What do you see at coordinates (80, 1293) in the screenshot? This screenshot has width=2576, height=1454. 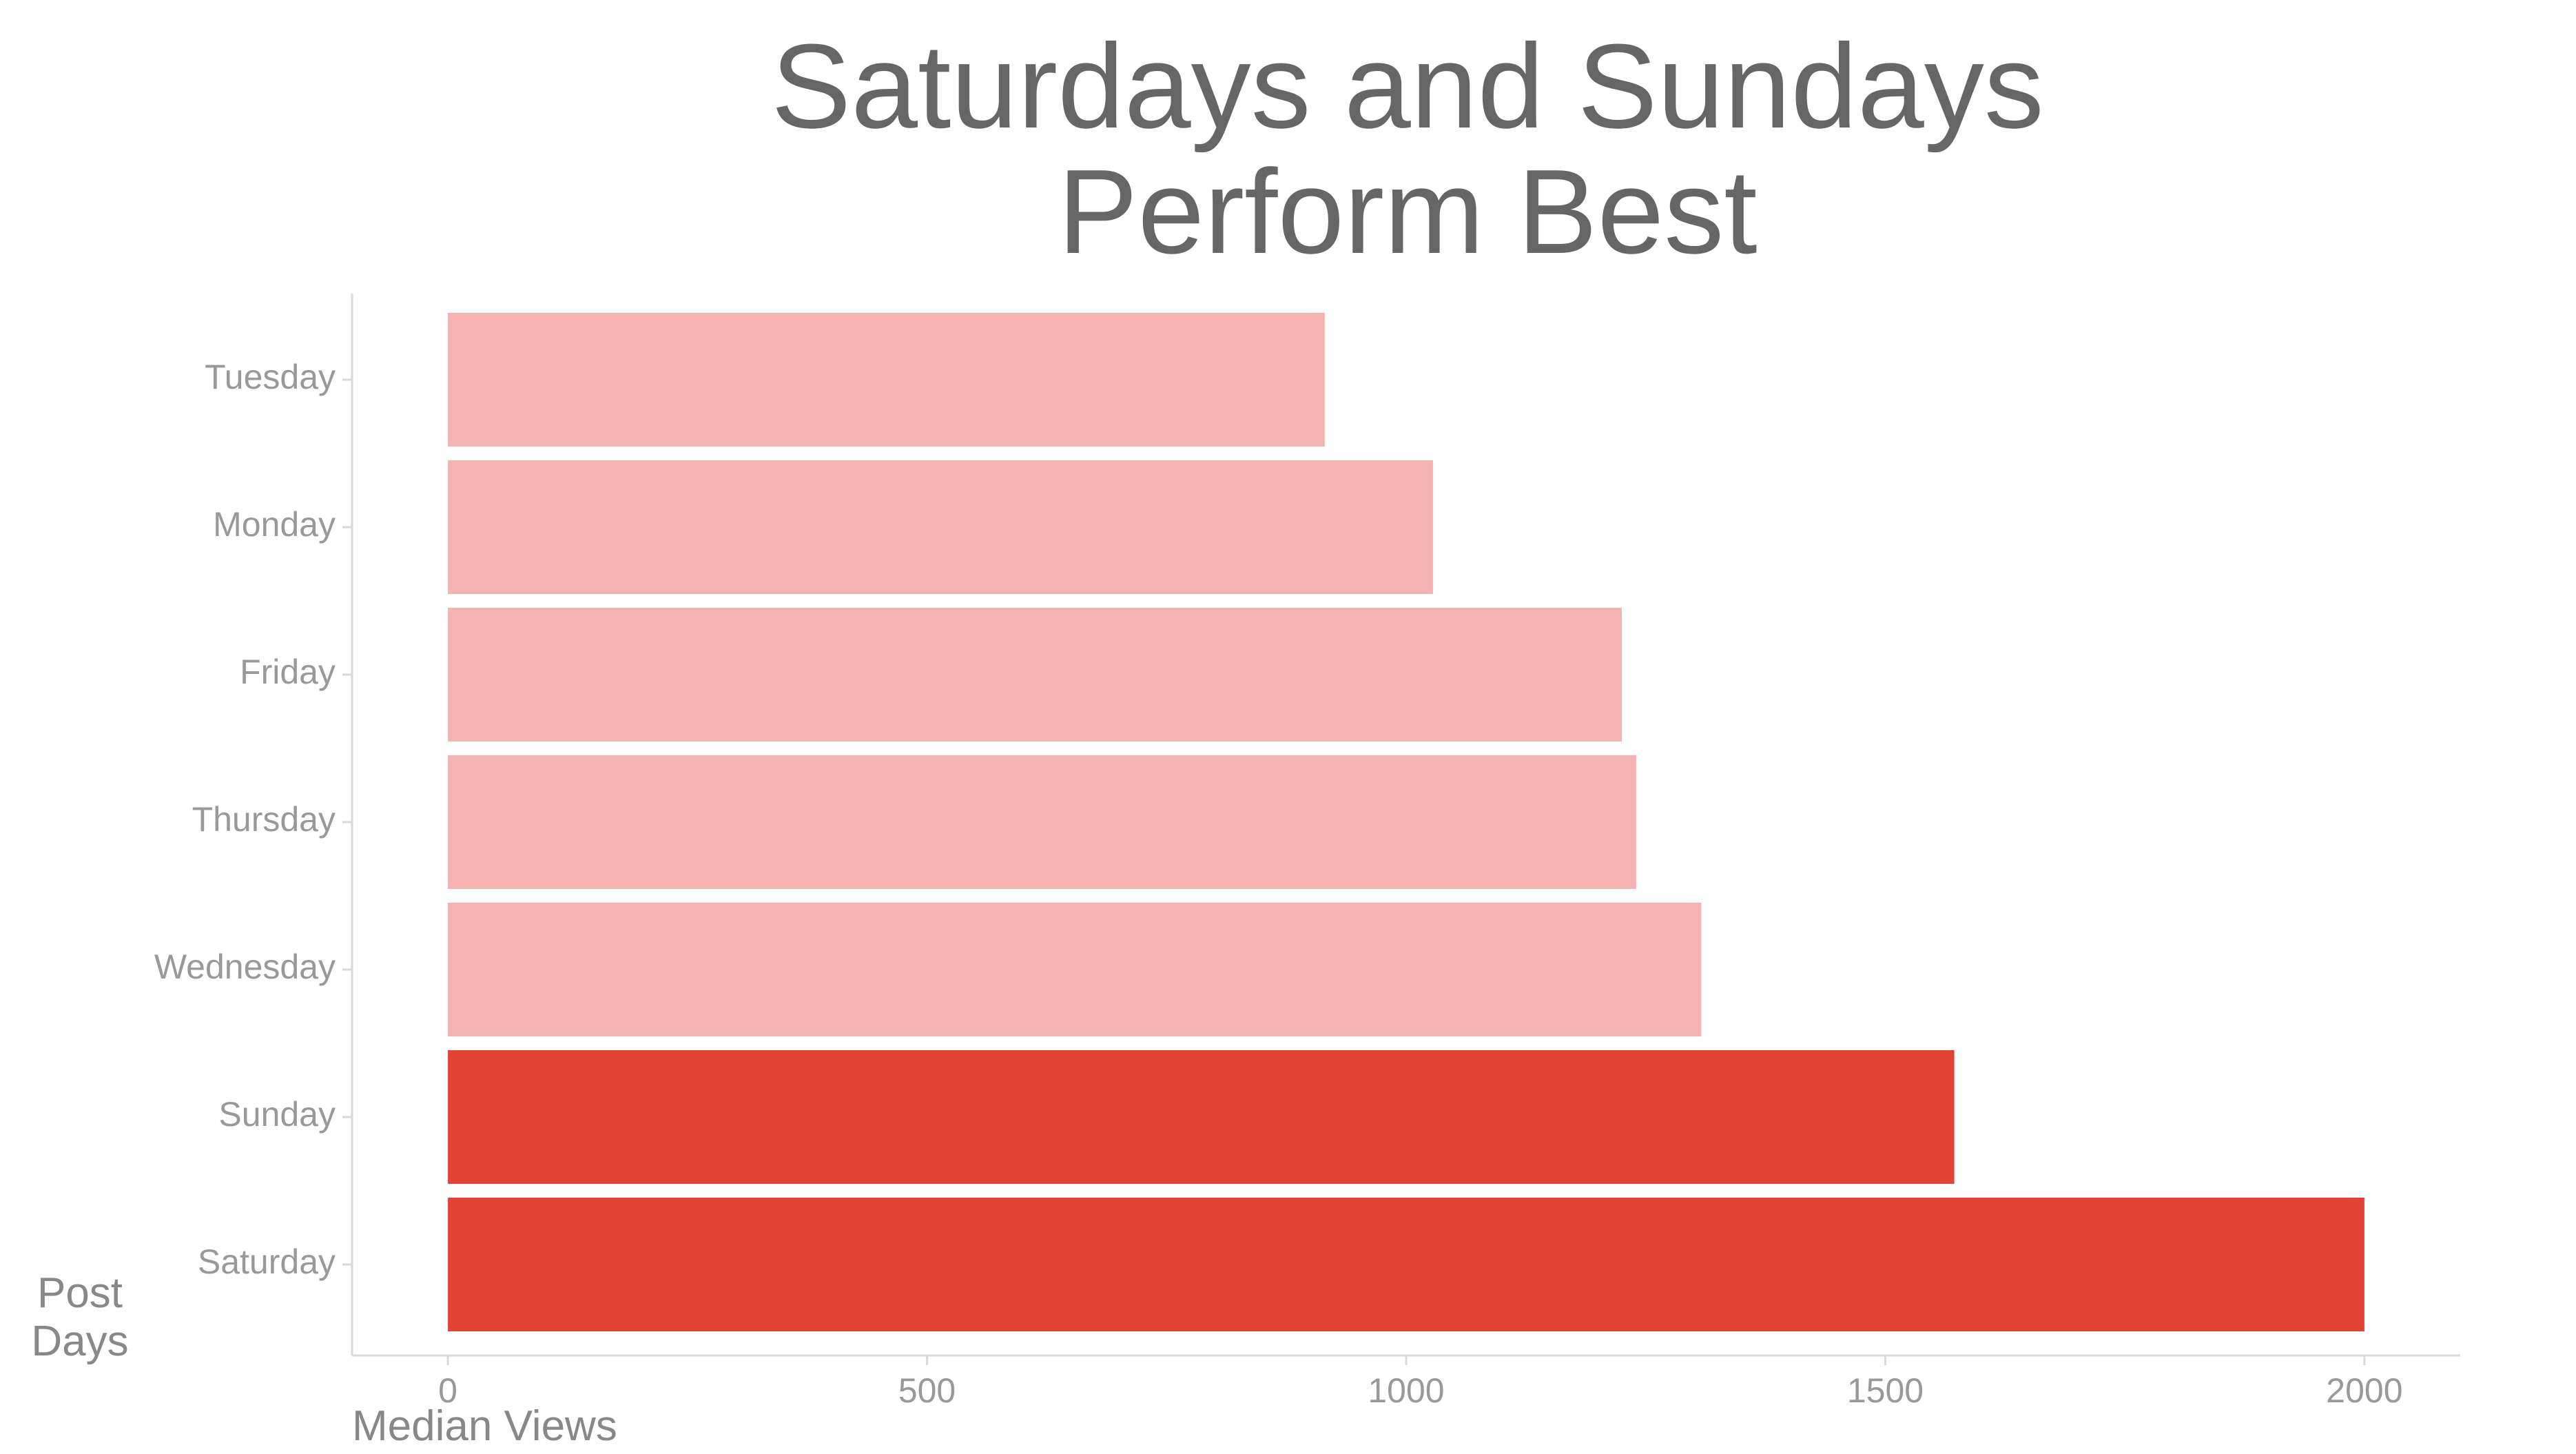 I see `y-axis-title-line-1: Post` at bounding box center [80, 1293].